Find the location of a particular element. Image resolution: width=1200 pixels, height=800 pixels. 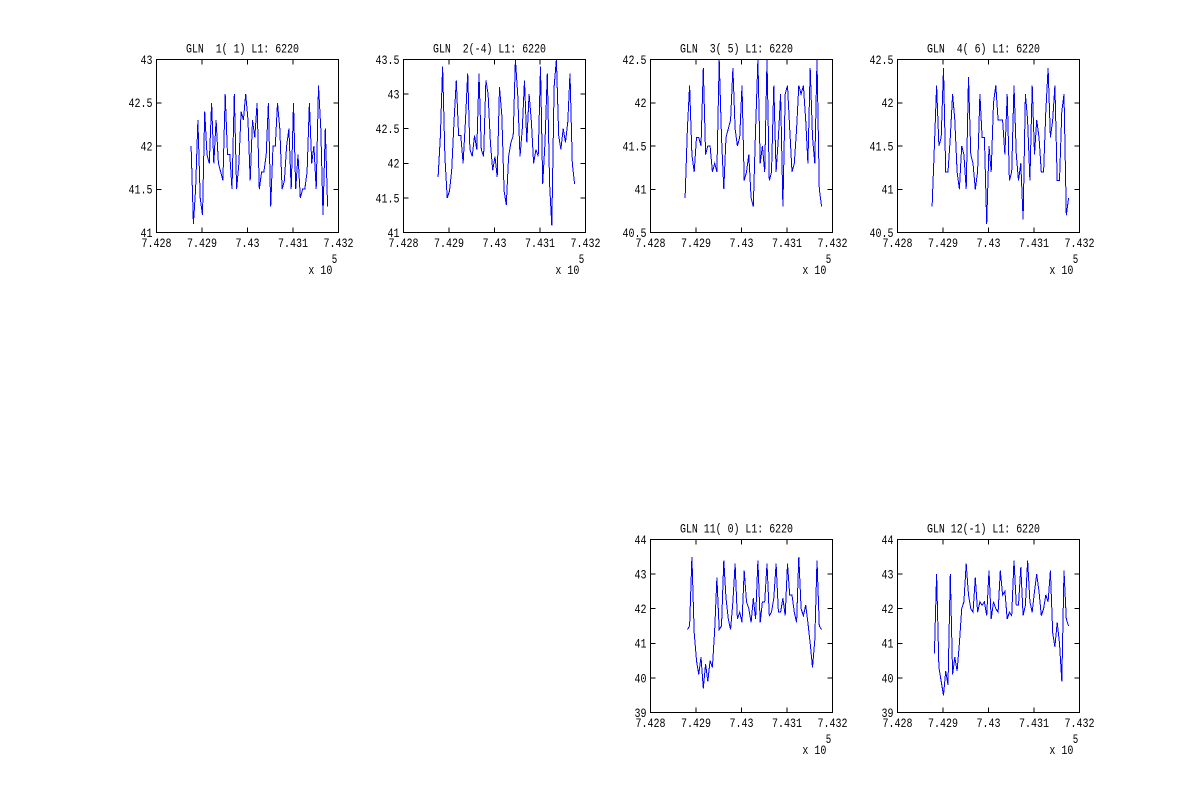

svg-text: GLN 4( 6) L1: 6220 is located at coordinates (983, 49).